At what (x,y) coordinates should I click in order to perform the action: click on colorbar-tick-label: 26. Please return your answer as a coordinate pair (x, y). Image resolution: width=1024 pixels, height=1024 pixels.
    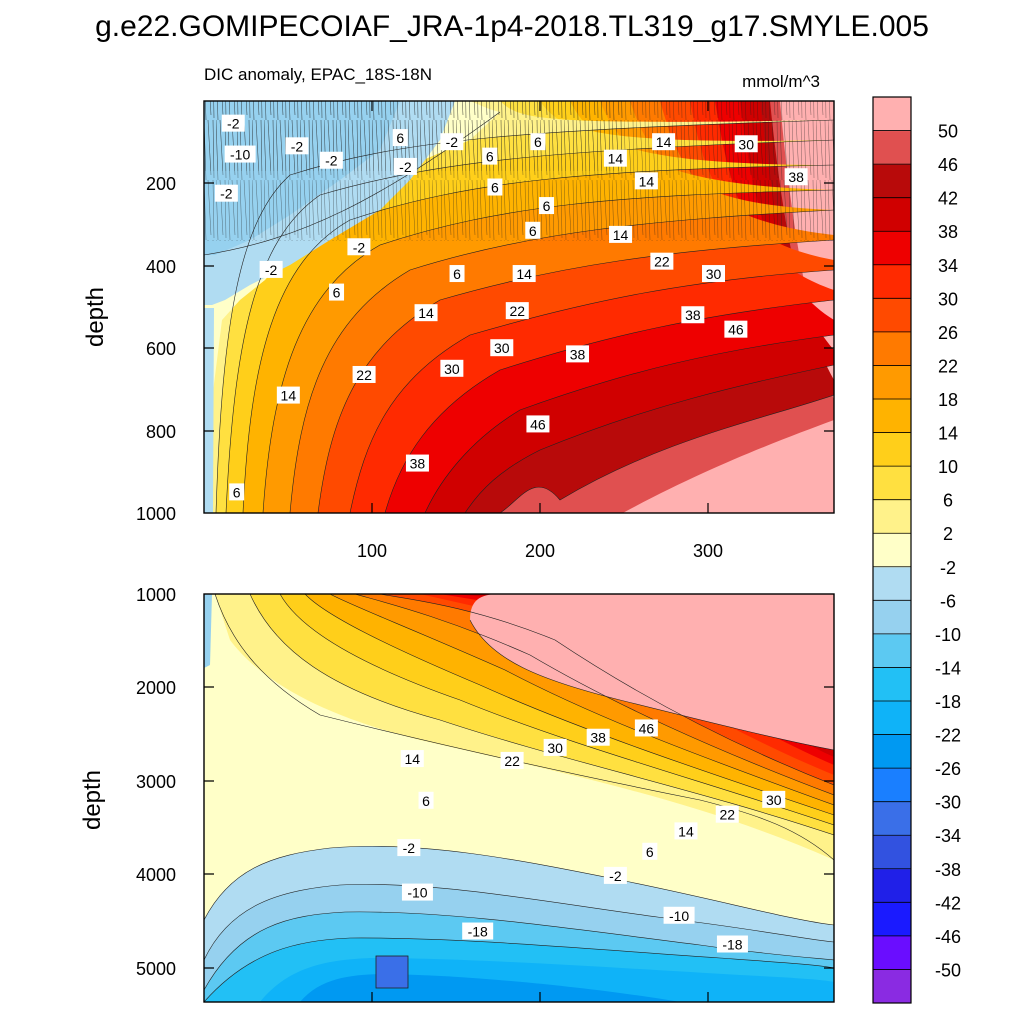
    Looking at the image, I should click on (948, 333).